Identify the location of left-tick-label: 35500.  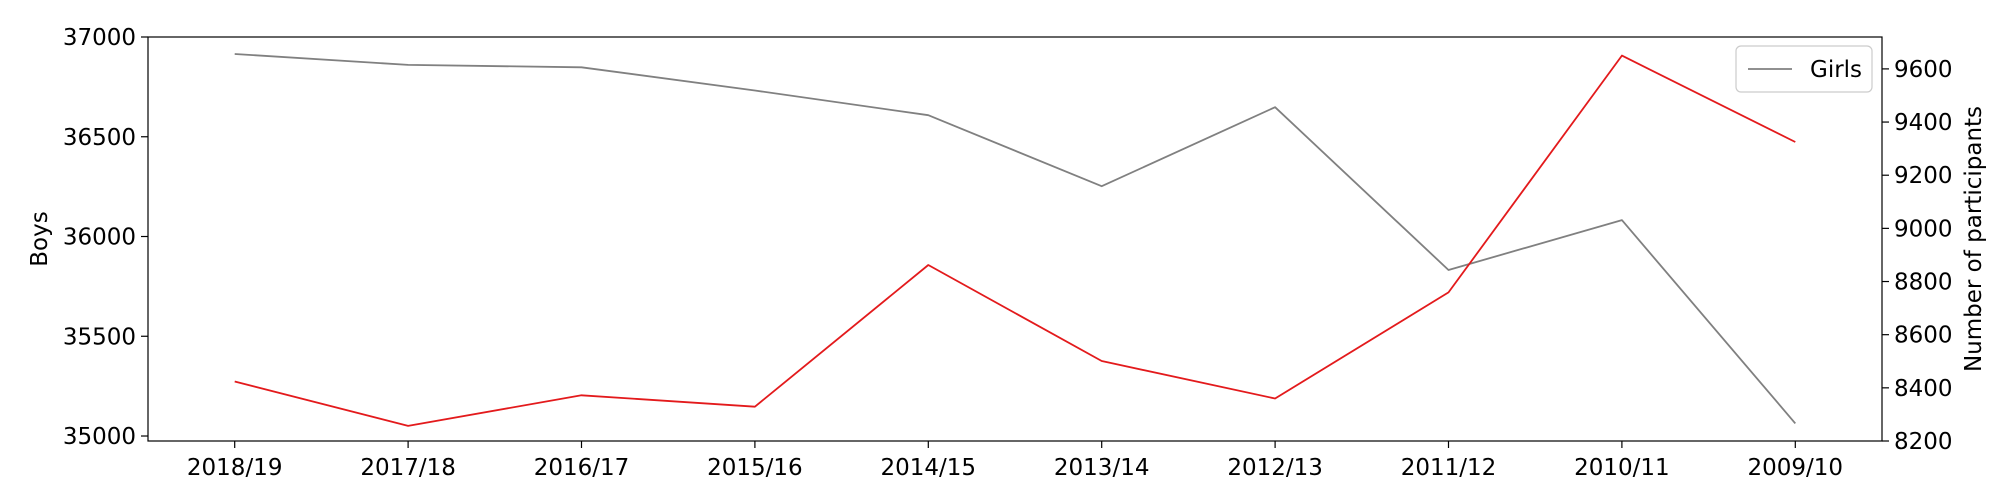
(99, 337).